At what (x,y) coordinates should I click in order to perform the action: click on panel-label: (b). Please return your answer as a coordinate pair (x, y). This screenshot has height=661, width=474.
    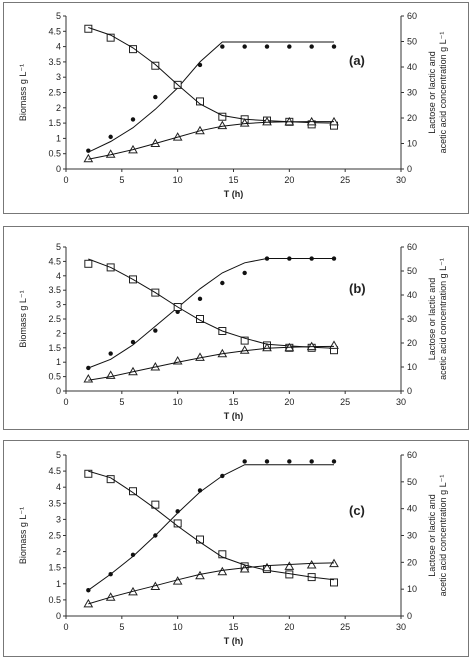
    Looking at the image, I should click on (357, 288).